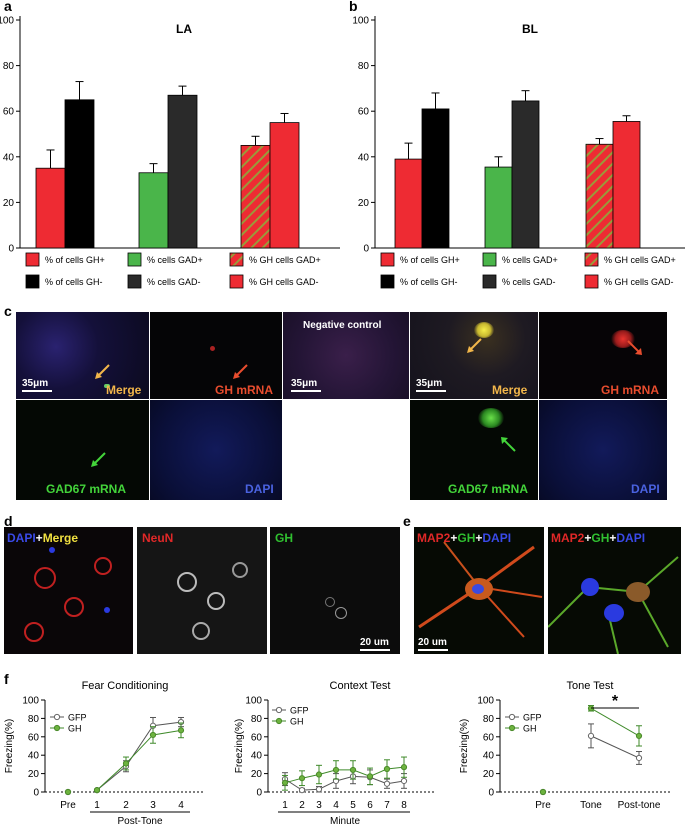 The height and width of the screenshot is (833, 685). I want to click on panel-label-b: b, so click(353, 7).